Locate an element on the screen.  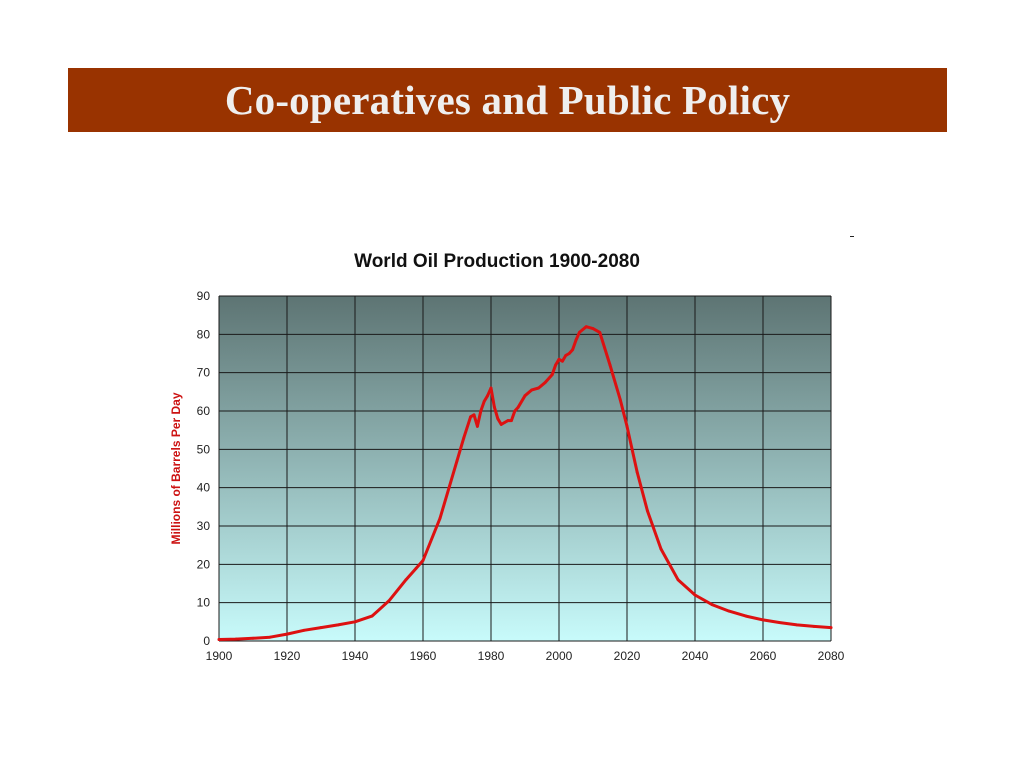
y-tick-label: 90 is located at coordinates (204, 296).